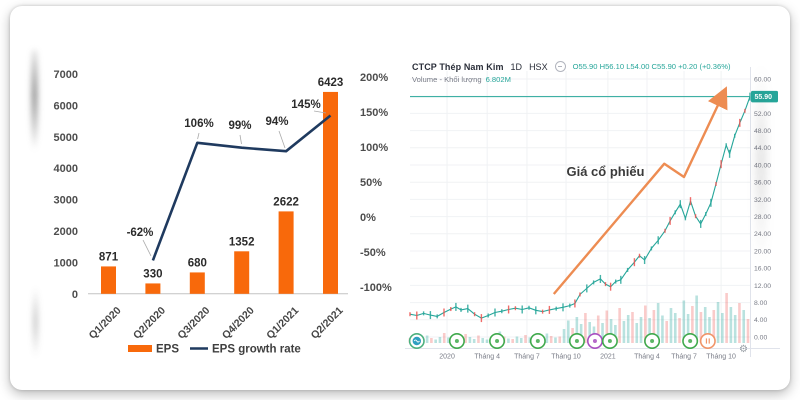  Describe the element at coordinates (66, 169) in the screenshot. I see `eps-axis-tick: 4000` at that location.